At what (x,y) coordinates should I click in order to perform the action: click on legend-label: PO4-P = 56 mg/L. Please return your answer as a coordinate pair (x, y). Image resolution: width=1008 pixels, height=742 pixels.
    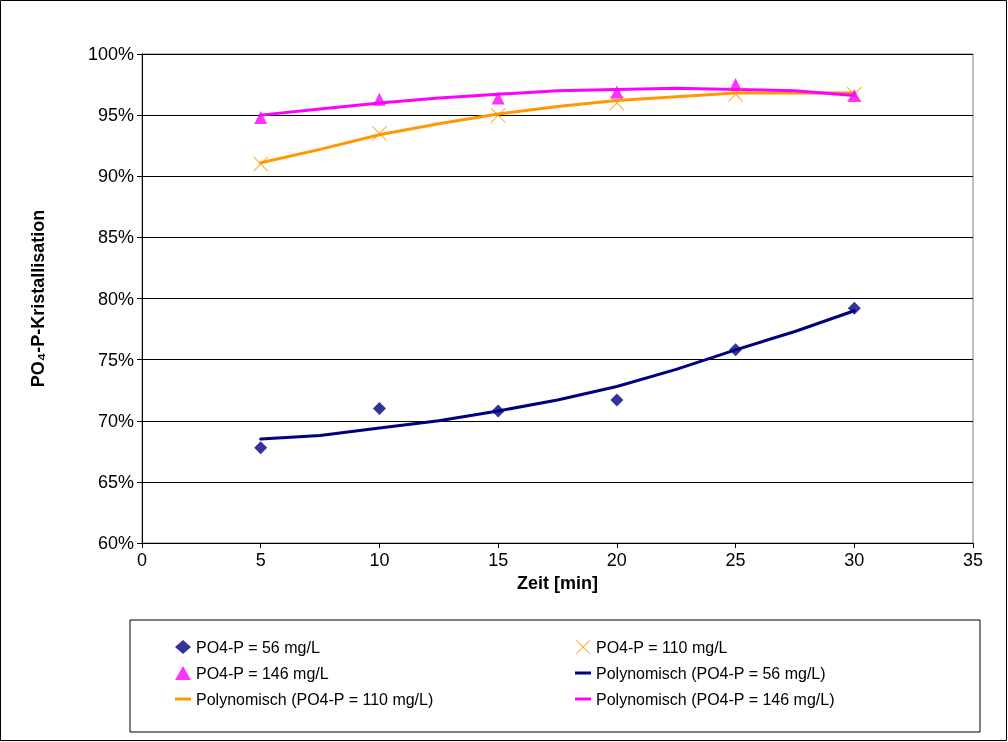
    Looking at the image, I should click on (258, 647).